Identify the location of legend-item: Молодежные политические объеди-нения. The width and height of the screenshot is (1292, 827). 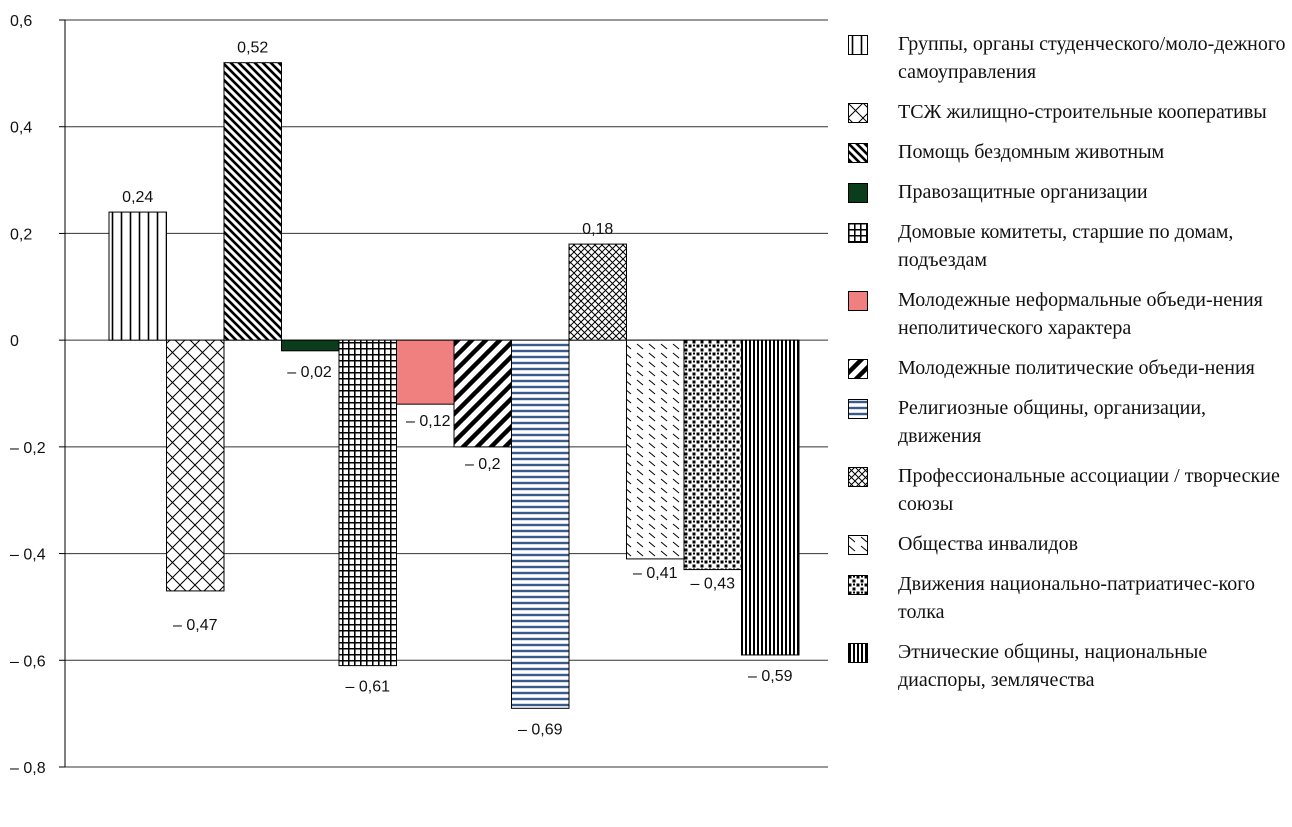
(1068, 368).